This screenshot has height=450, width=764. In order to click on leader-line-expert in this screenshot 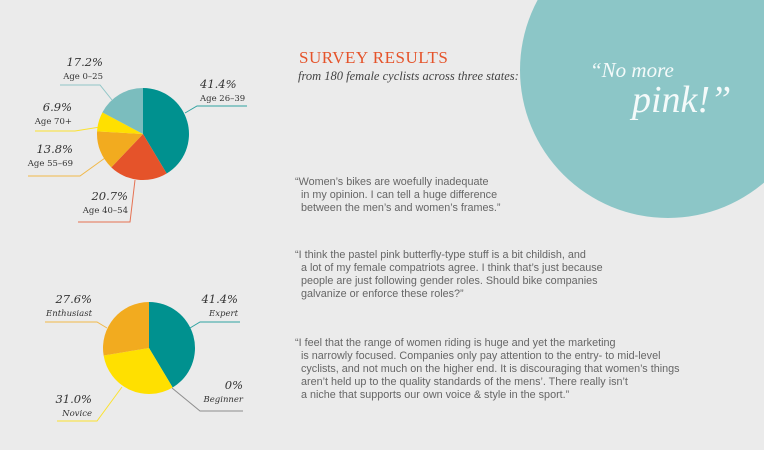, I will do `click(214, 325)`.